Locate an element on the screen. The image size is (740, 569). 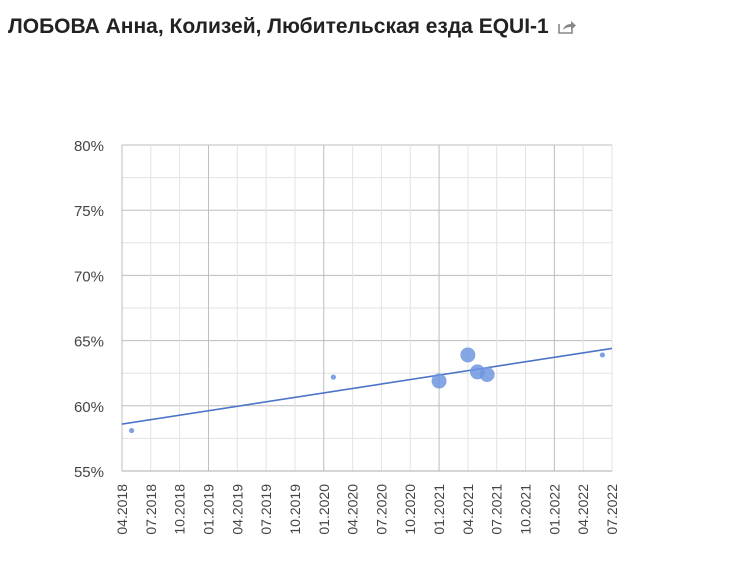
x-tick-label: 01.2019 is located at coordinates (208, 509).